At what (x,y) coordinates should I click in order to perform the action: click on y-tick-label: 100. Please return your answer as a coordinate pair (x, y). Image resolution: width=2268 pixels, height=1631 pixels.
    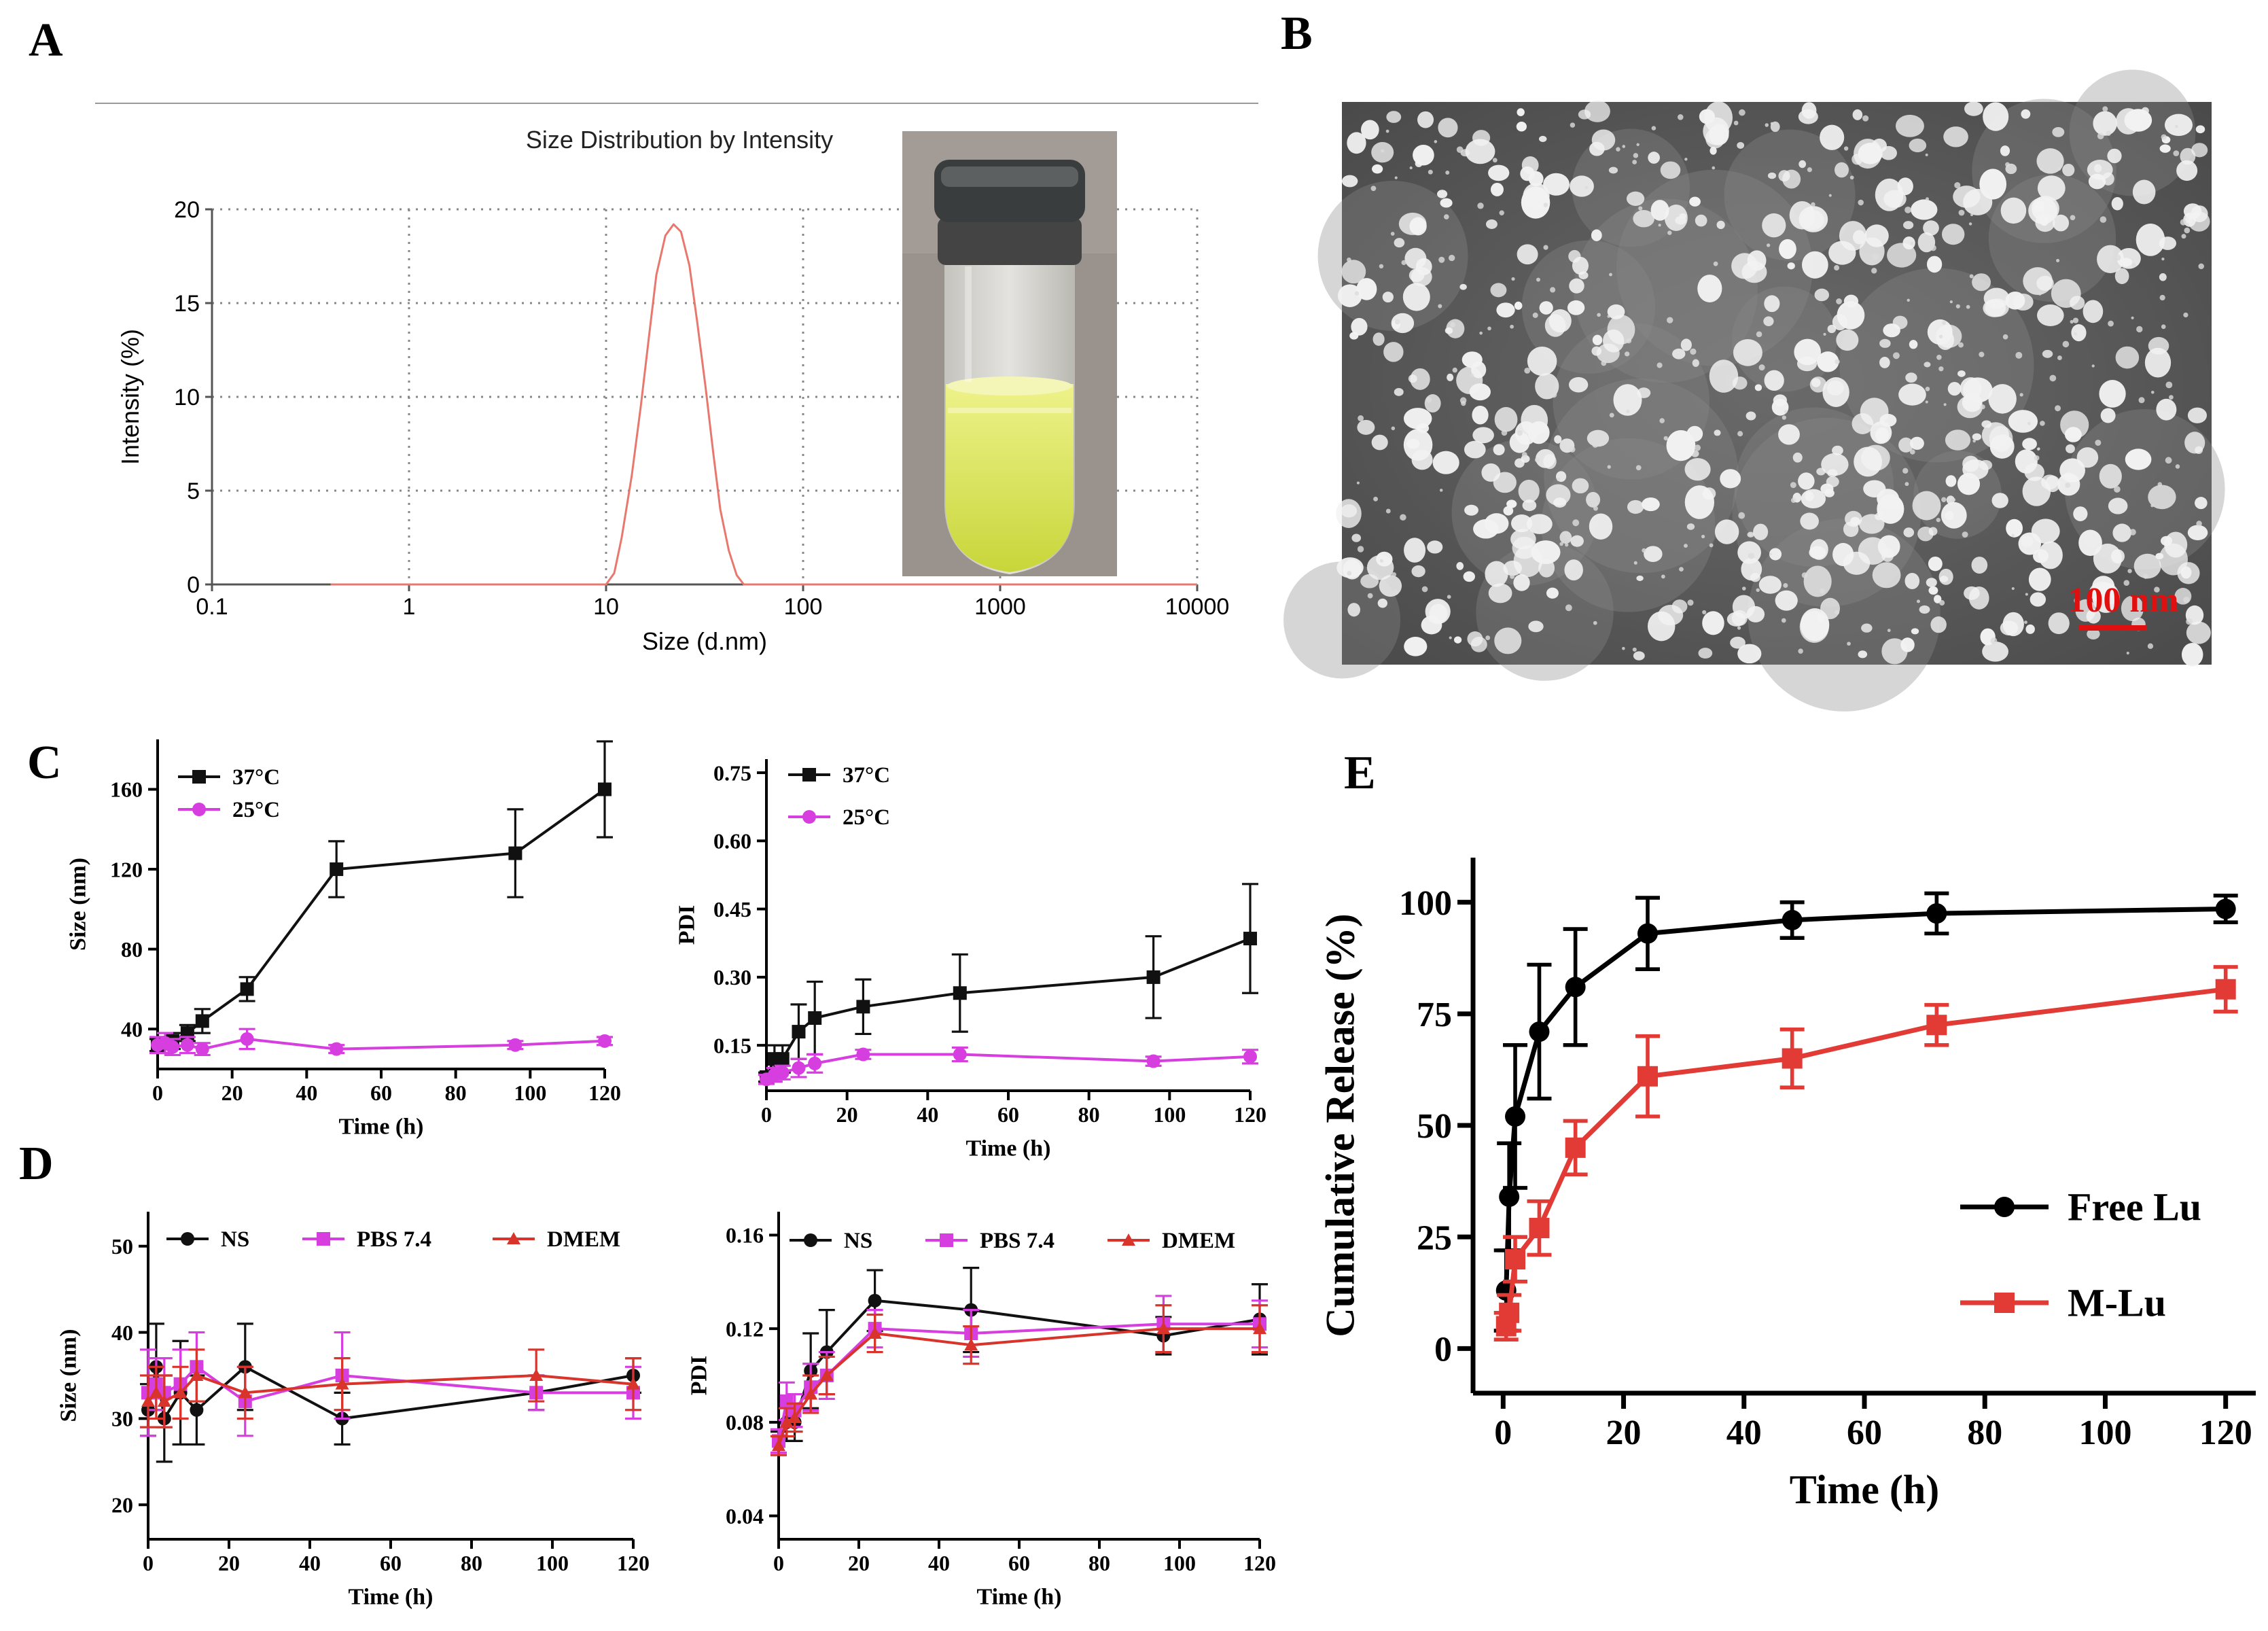
    Looking at the image, I should click on (1425, 903).